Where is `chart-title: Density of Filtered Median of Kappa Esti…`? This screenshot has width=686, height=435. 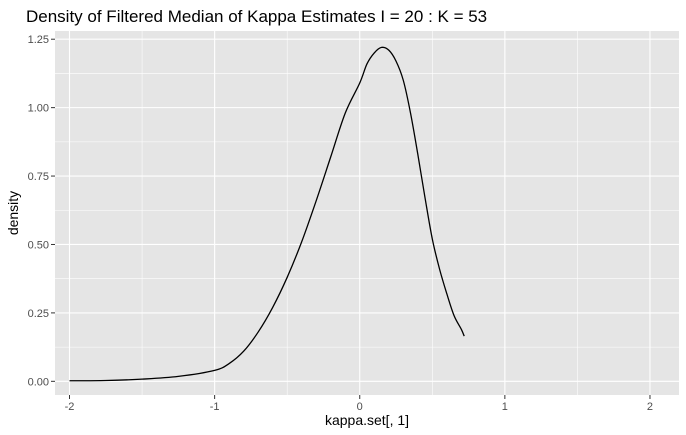 chart-title: Density of Filtered Median of Kappa Esti… is located at coordinates (256, 16).